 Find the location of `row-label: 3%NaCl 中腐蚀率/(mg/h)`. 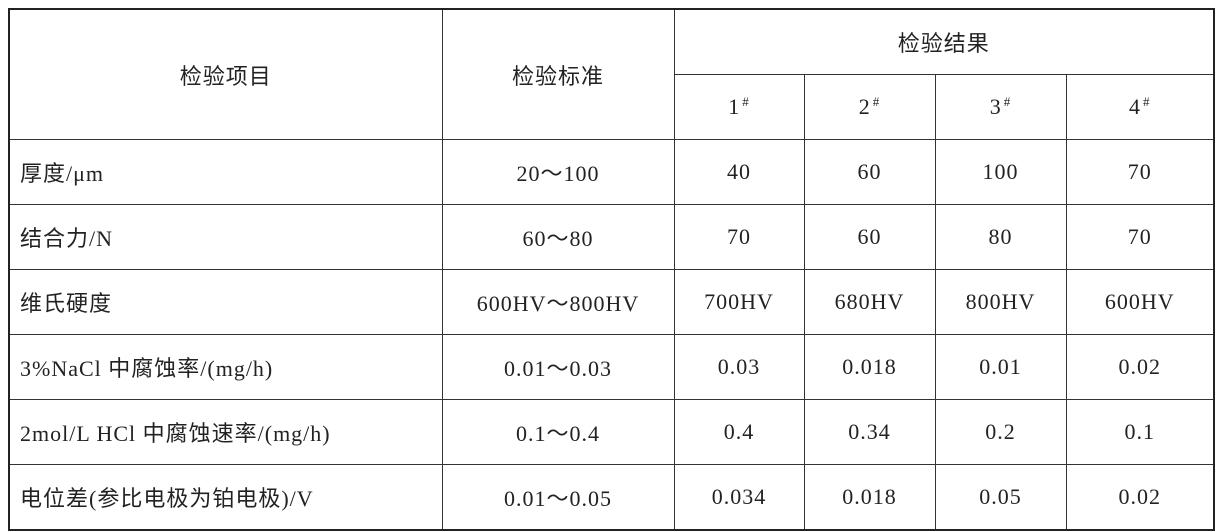

row-label: 3%NaCl 中腐蚀率/(mg/h) is located at coordinates (225, 367).